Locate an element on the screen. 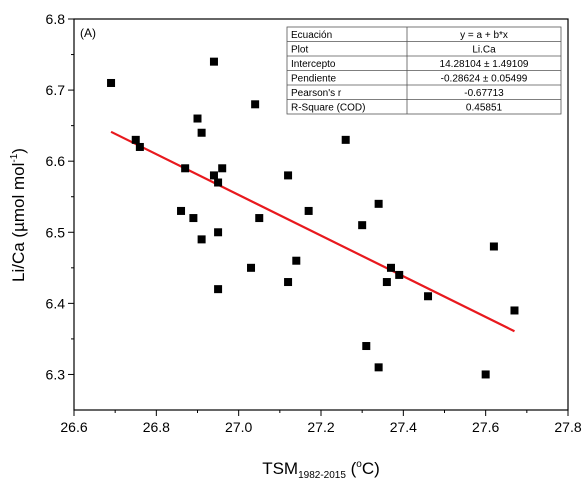 The width and height of the screenshot is (585, 479). y-tick-label: 6.3 is located at coordinates (56, 374).